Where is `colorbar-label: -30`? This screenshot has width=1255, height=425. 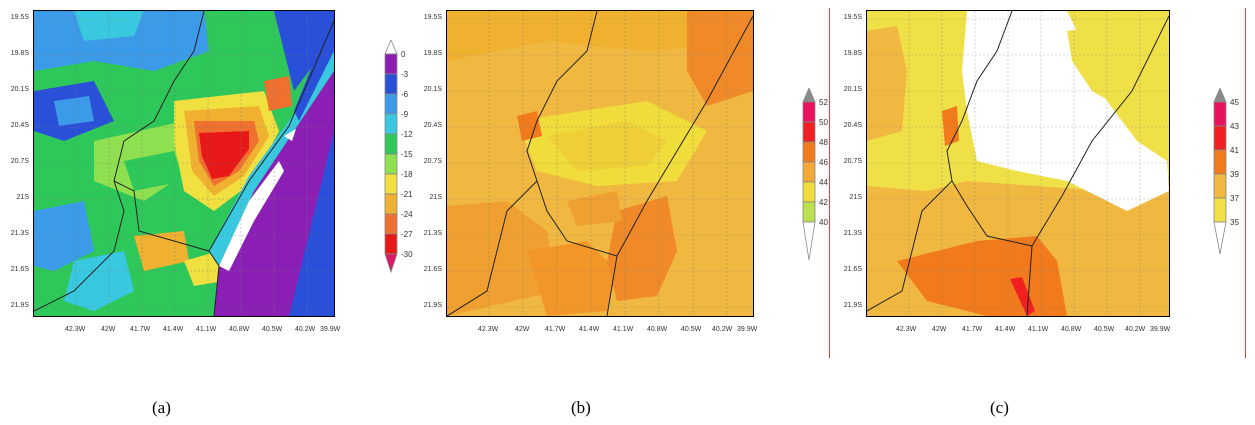 colorbar-label: -30 is located at coordinates (407, 254).